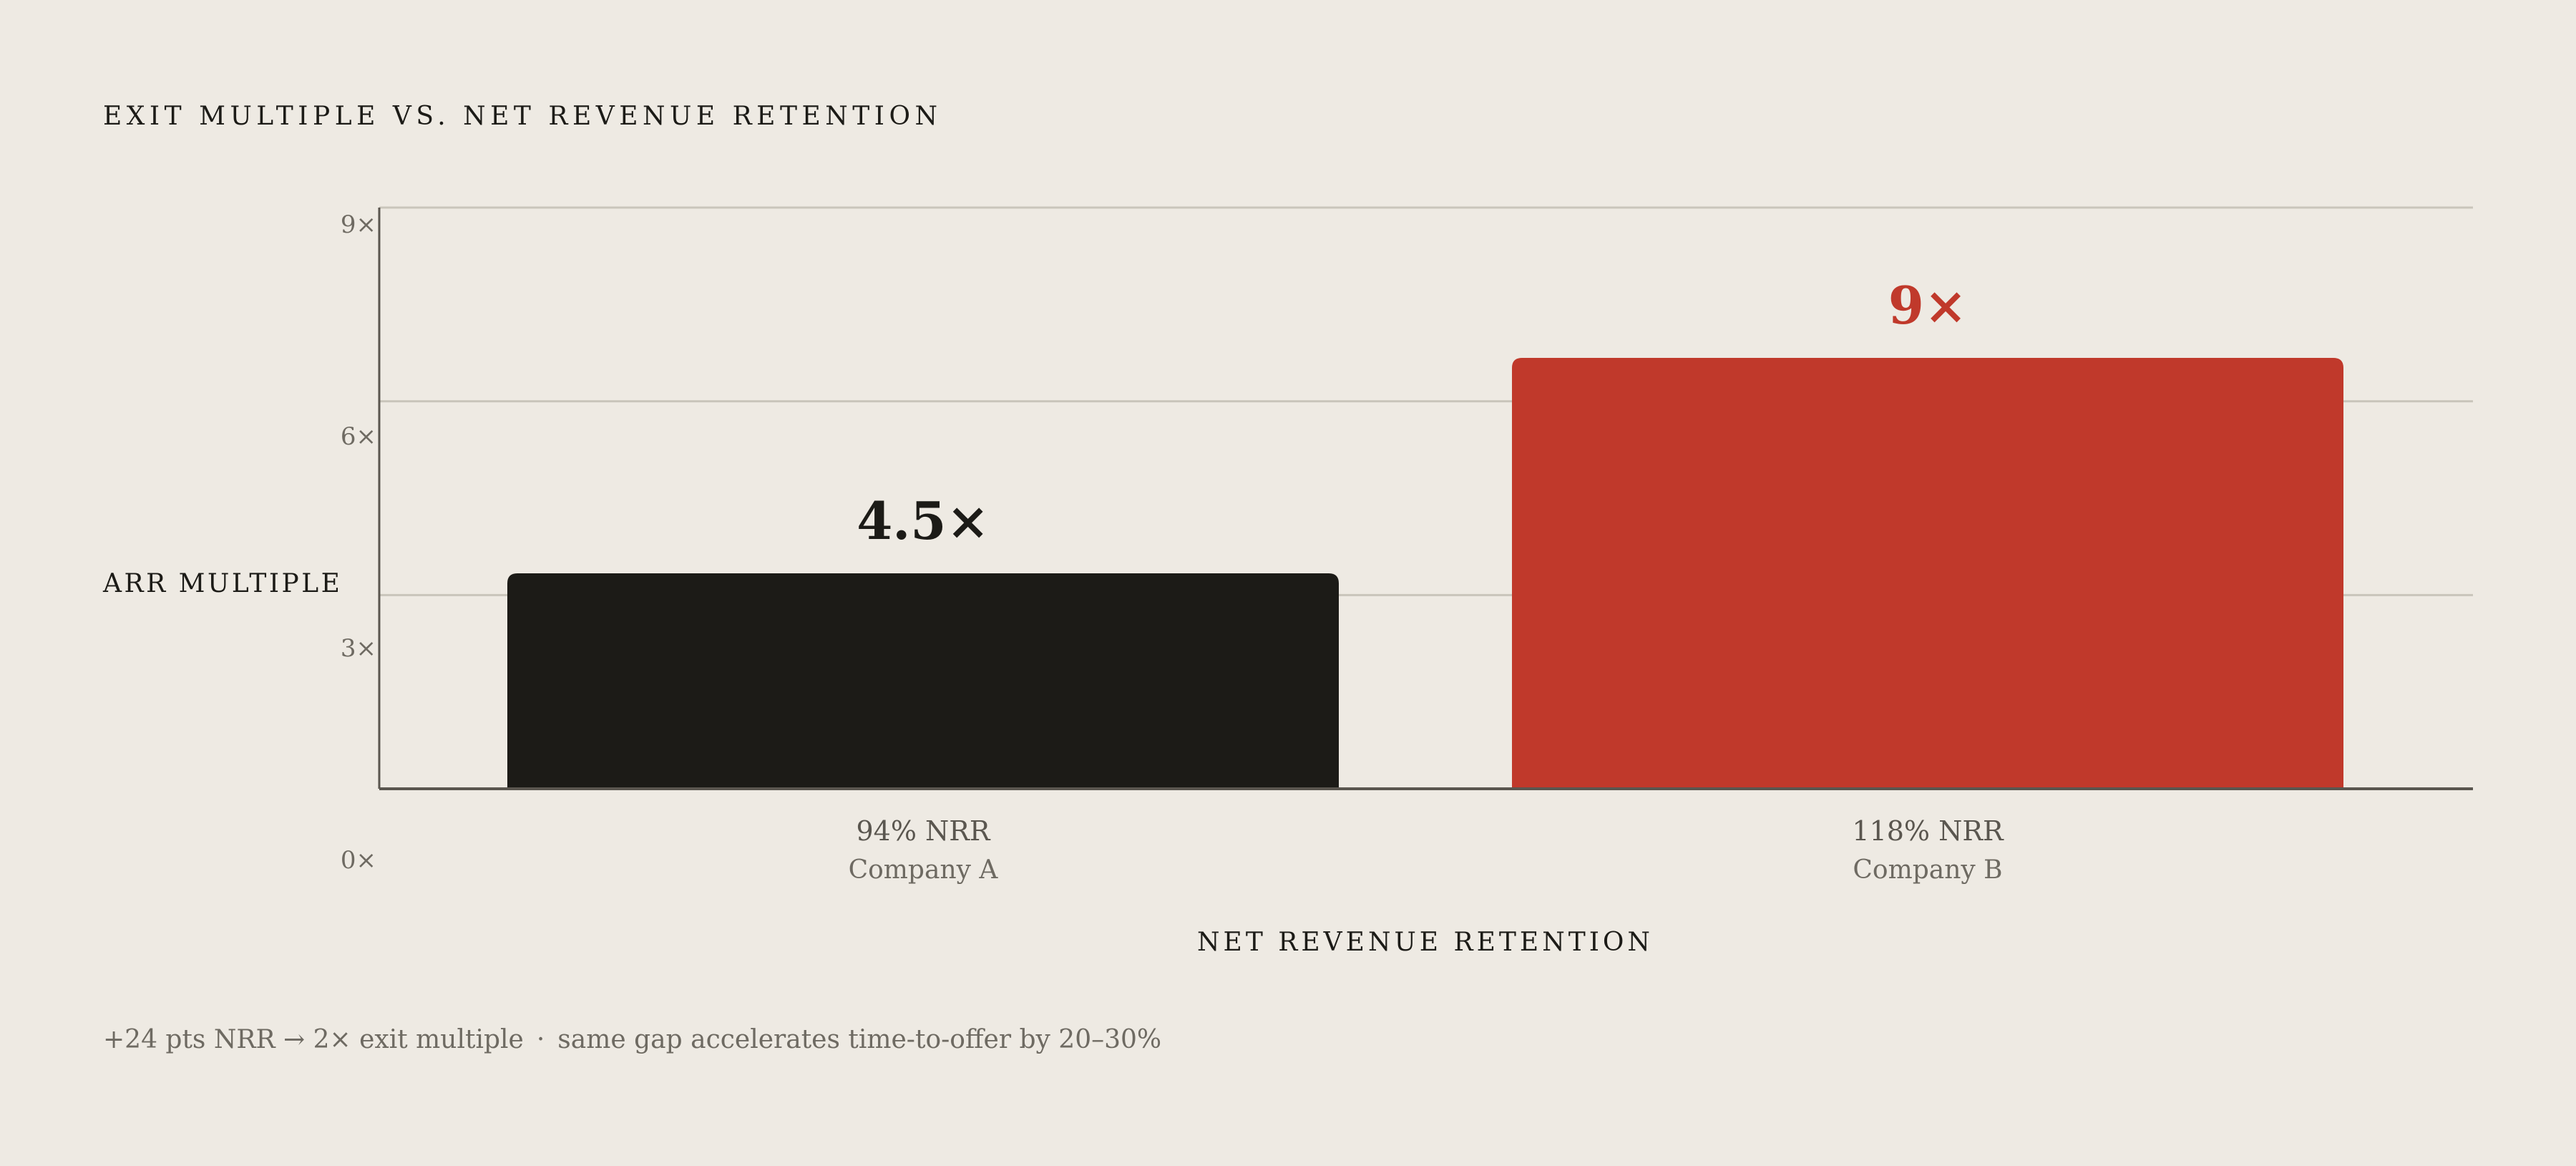  I want to click on y-tick-label: 0×, so click(358, 860).